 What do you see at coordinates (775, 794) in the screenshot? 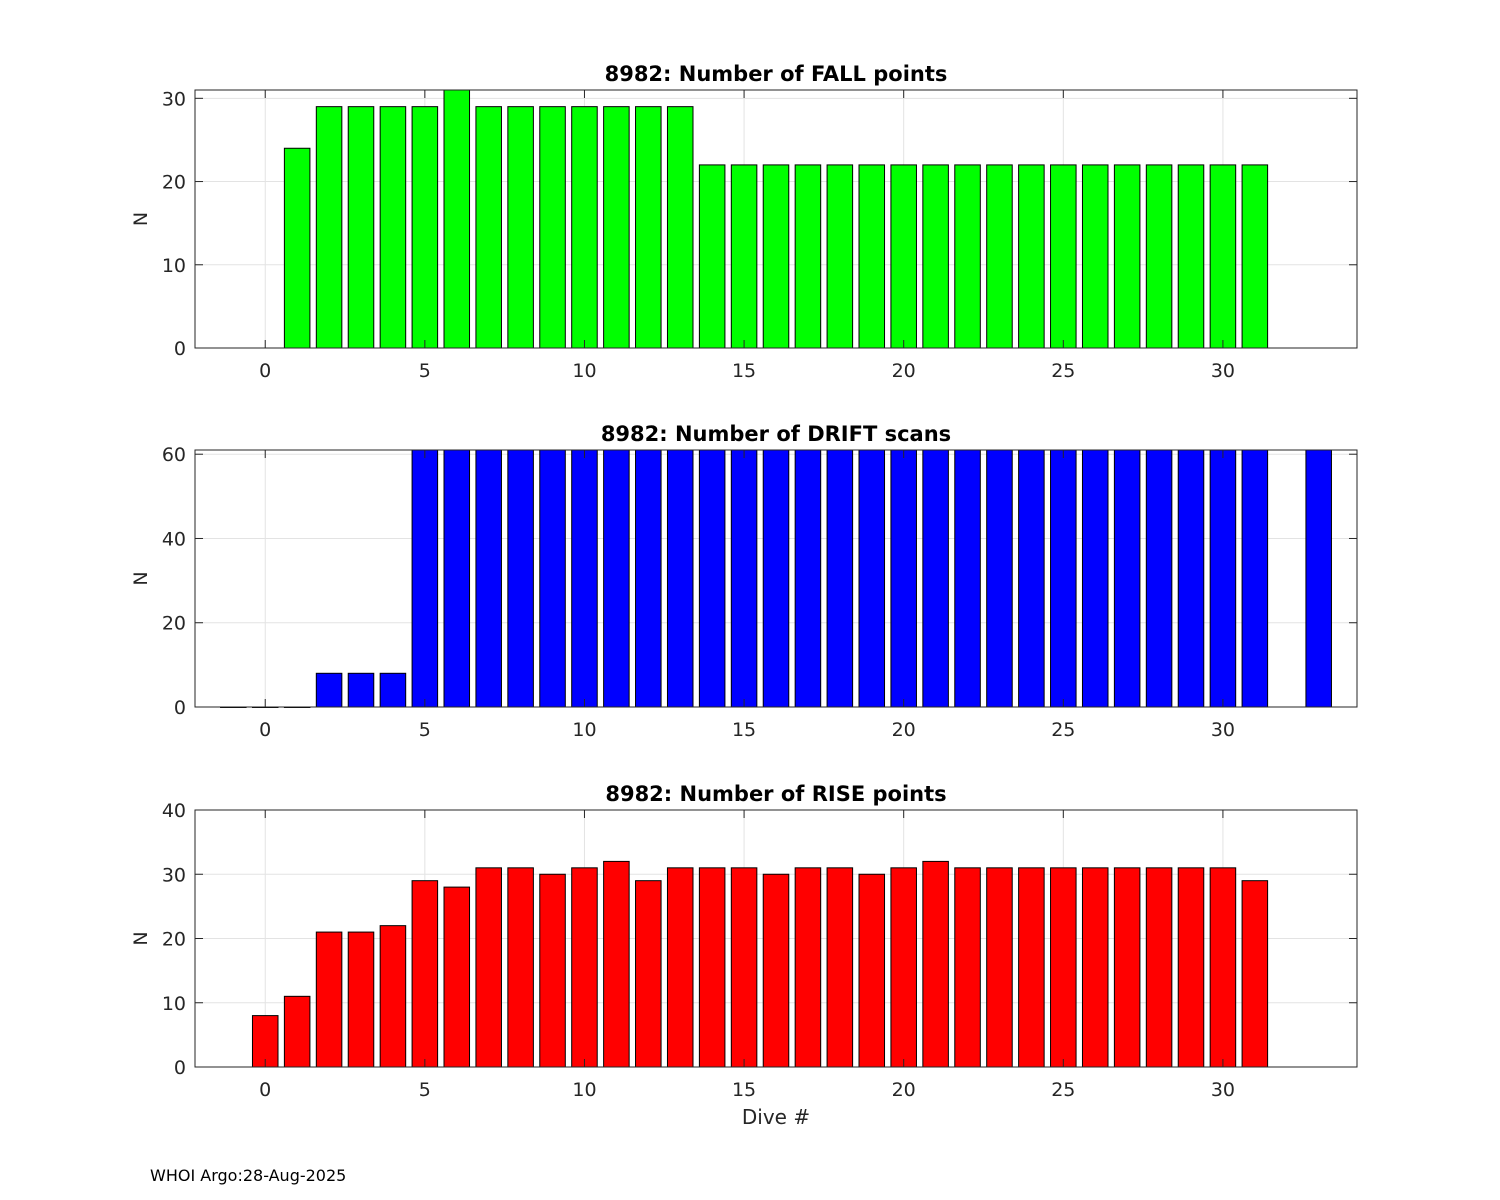
I see `chart-title: 8982: Number of RISE points` at bounding box center [775, 794].